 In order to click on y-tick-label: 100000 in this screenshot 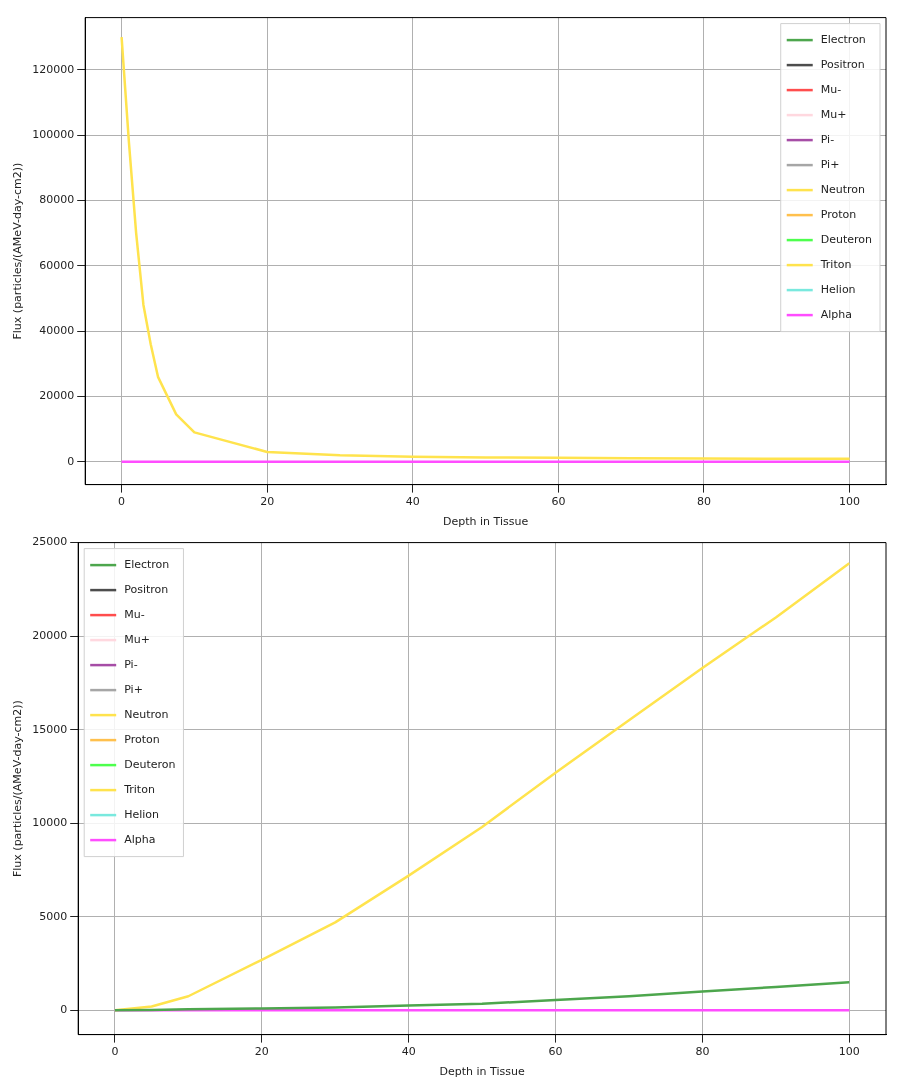, I will do `click(53, 135)`.